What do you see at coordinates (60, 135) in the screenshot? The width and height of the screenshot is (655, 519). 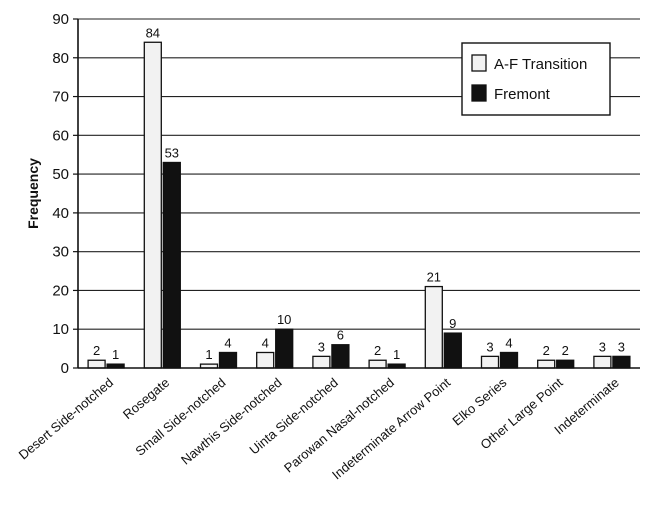 I see `y-tick-label: 60` at bounding box center [60, 135].